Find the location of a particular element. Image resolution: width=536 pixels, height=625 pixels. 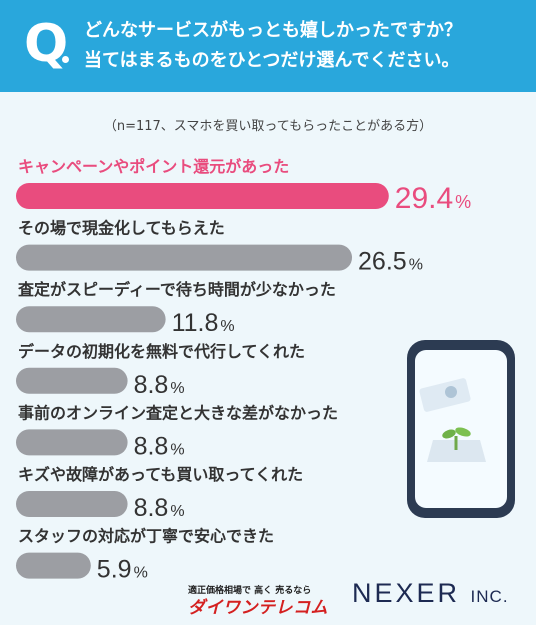

category-label: キャンペーンやポイント還元があった is located at coordinates (153, 166).